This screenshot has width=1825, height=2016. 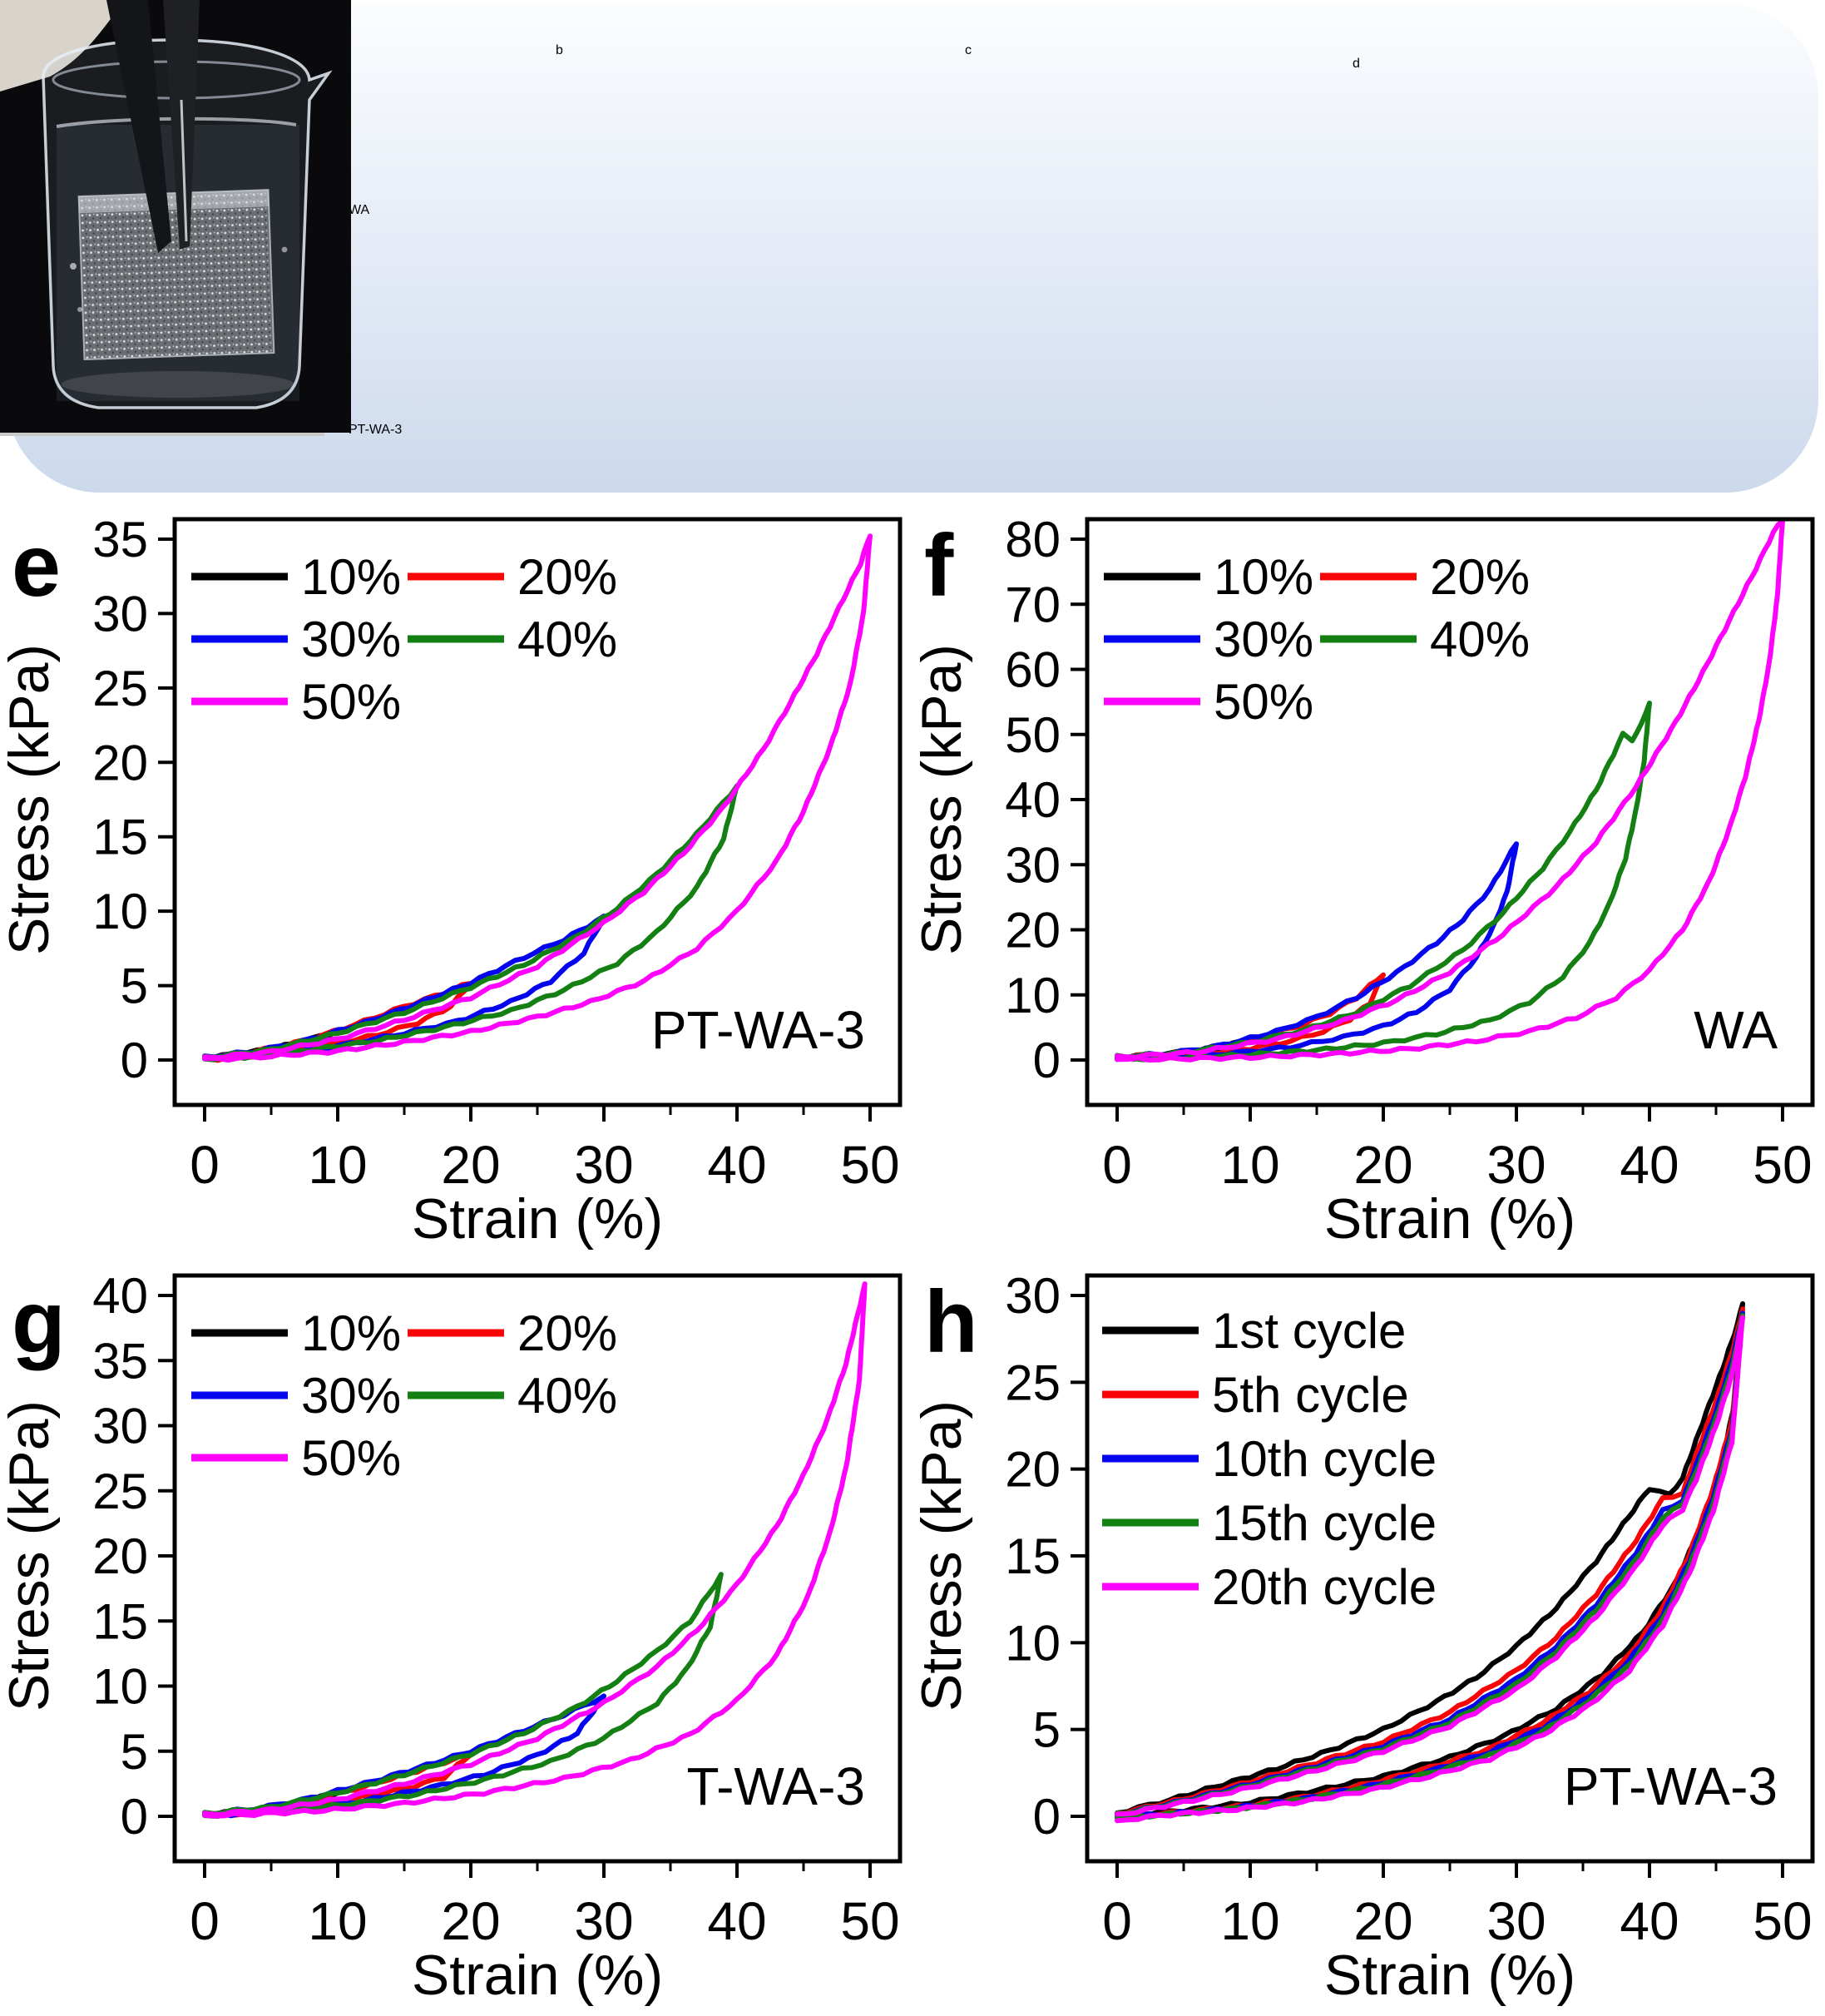 What do you see at coordinates (376, 430) in the screenshot?
I see `tile-label-ptwa3: PT-WA-3` at bounding box center [376, 430].